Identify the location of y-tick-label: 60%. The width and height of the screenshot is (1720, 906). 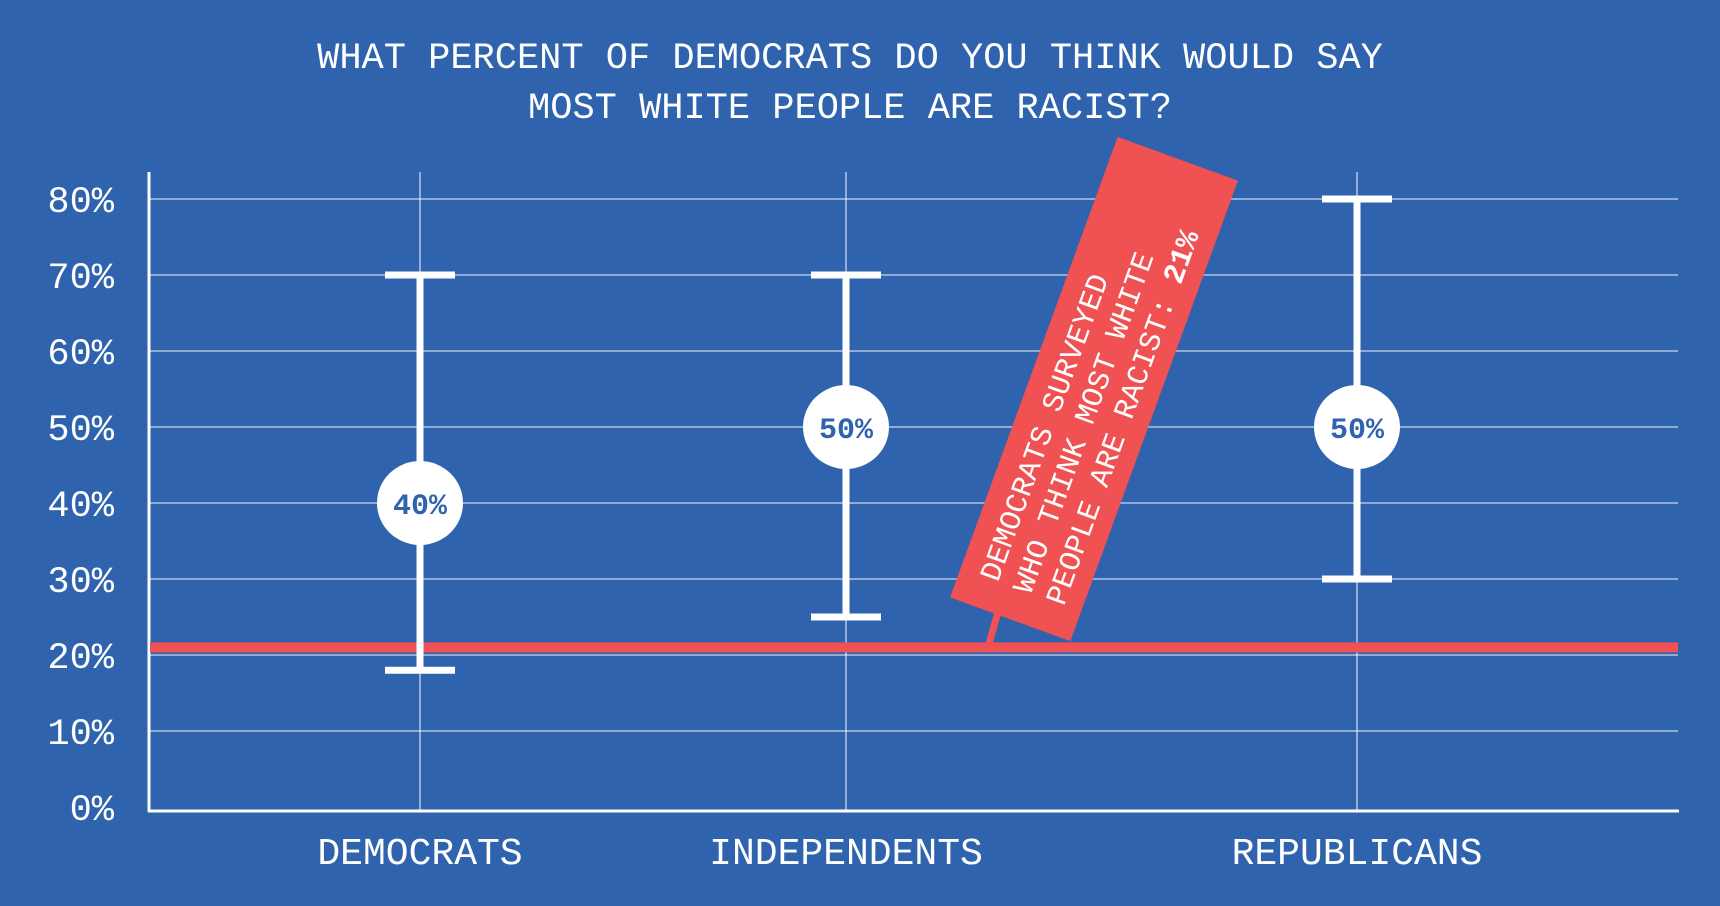
(80, 355).